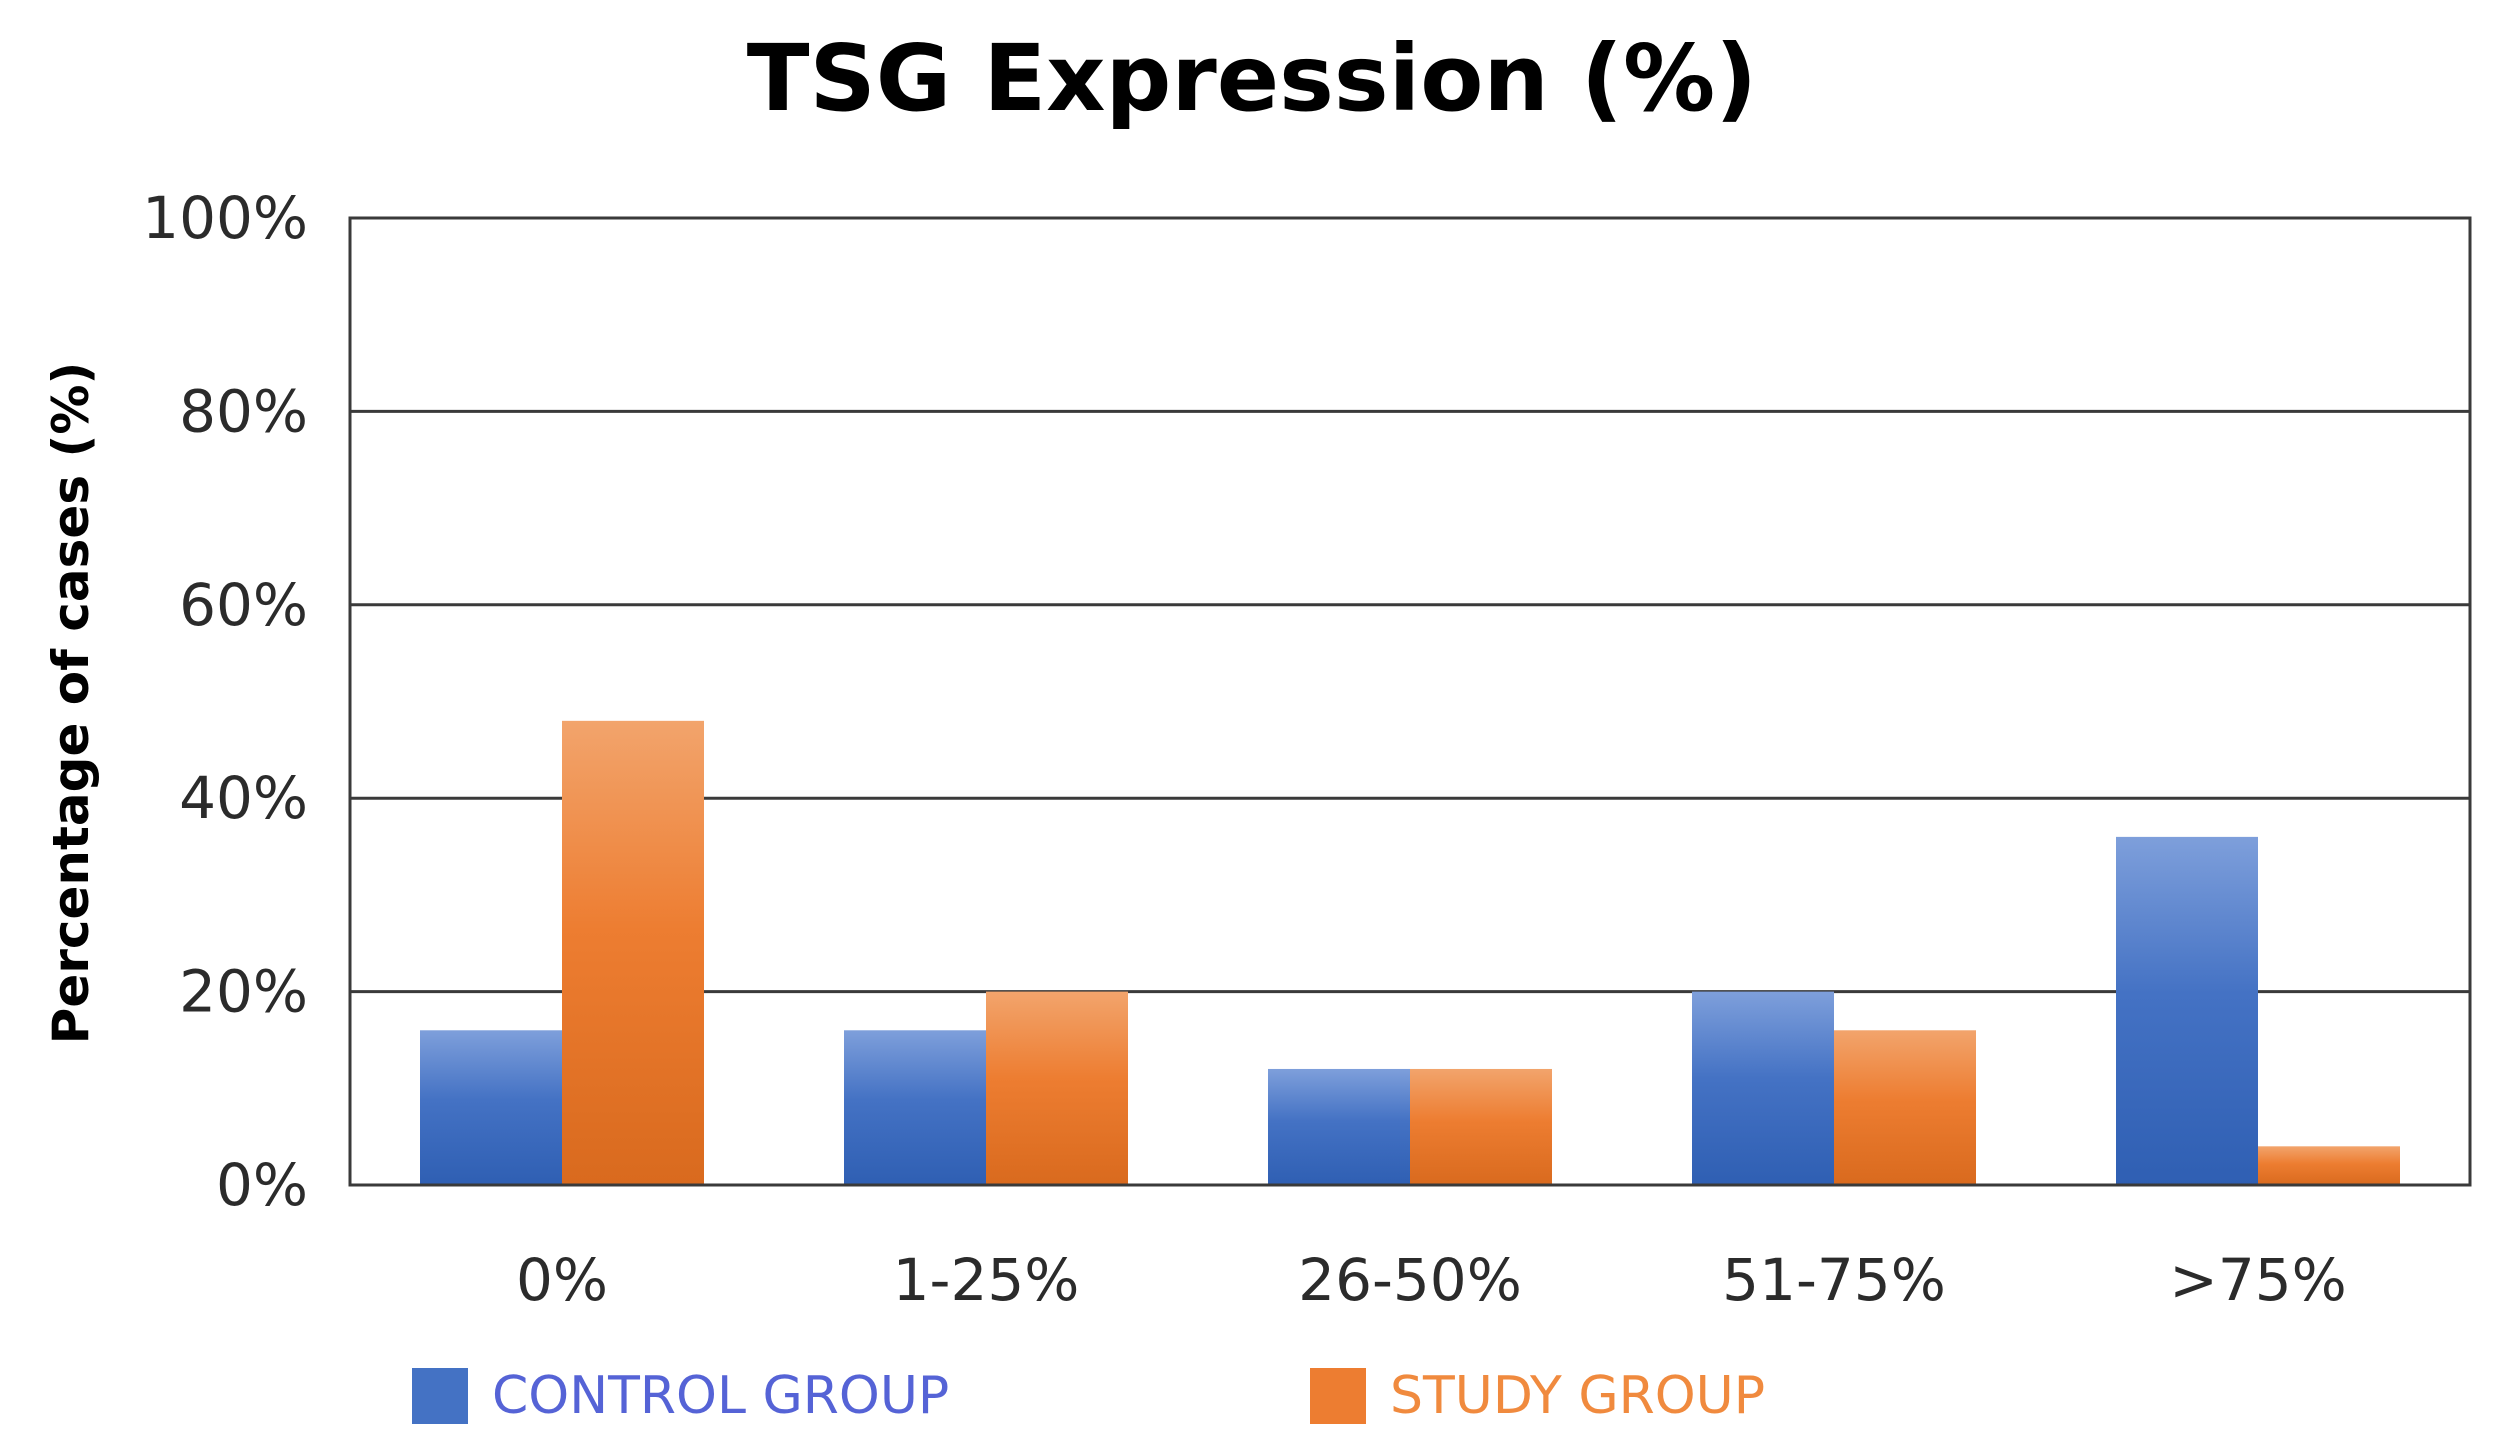 This screenshot has height=1449, width=2504. What do you see at coordinates (440, 1396) in the screenshot?
I see `legend-swatch-control` at bounding box center [440, 1396].